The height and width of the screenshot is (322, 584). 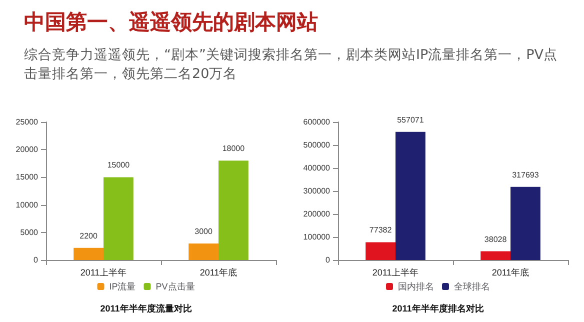 I want to click on data-label: 15000, so click(x=118, y=165).